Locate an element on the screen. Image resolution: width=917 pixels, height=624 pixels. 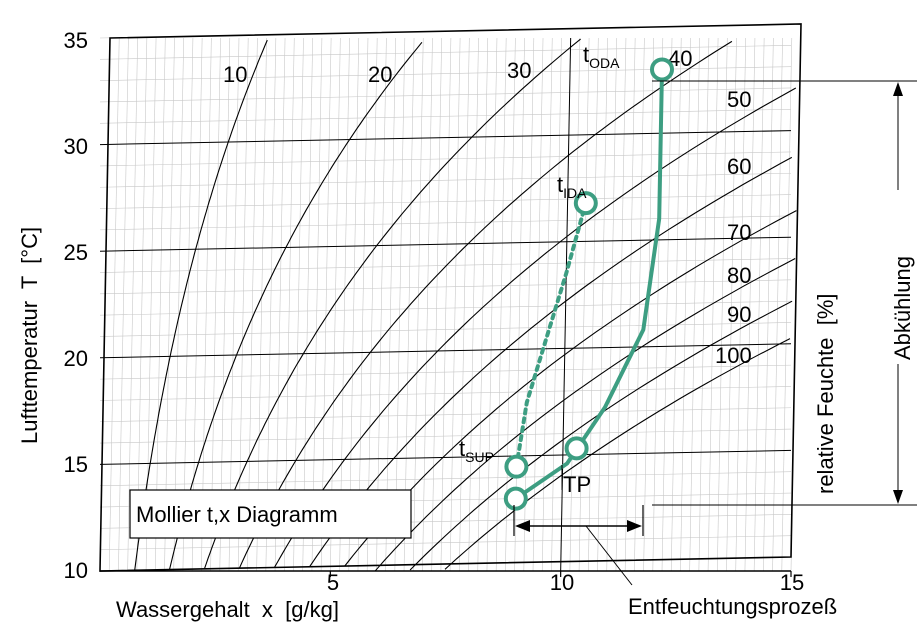
rh-label-70: 70 is located at coordinates (739, 232).